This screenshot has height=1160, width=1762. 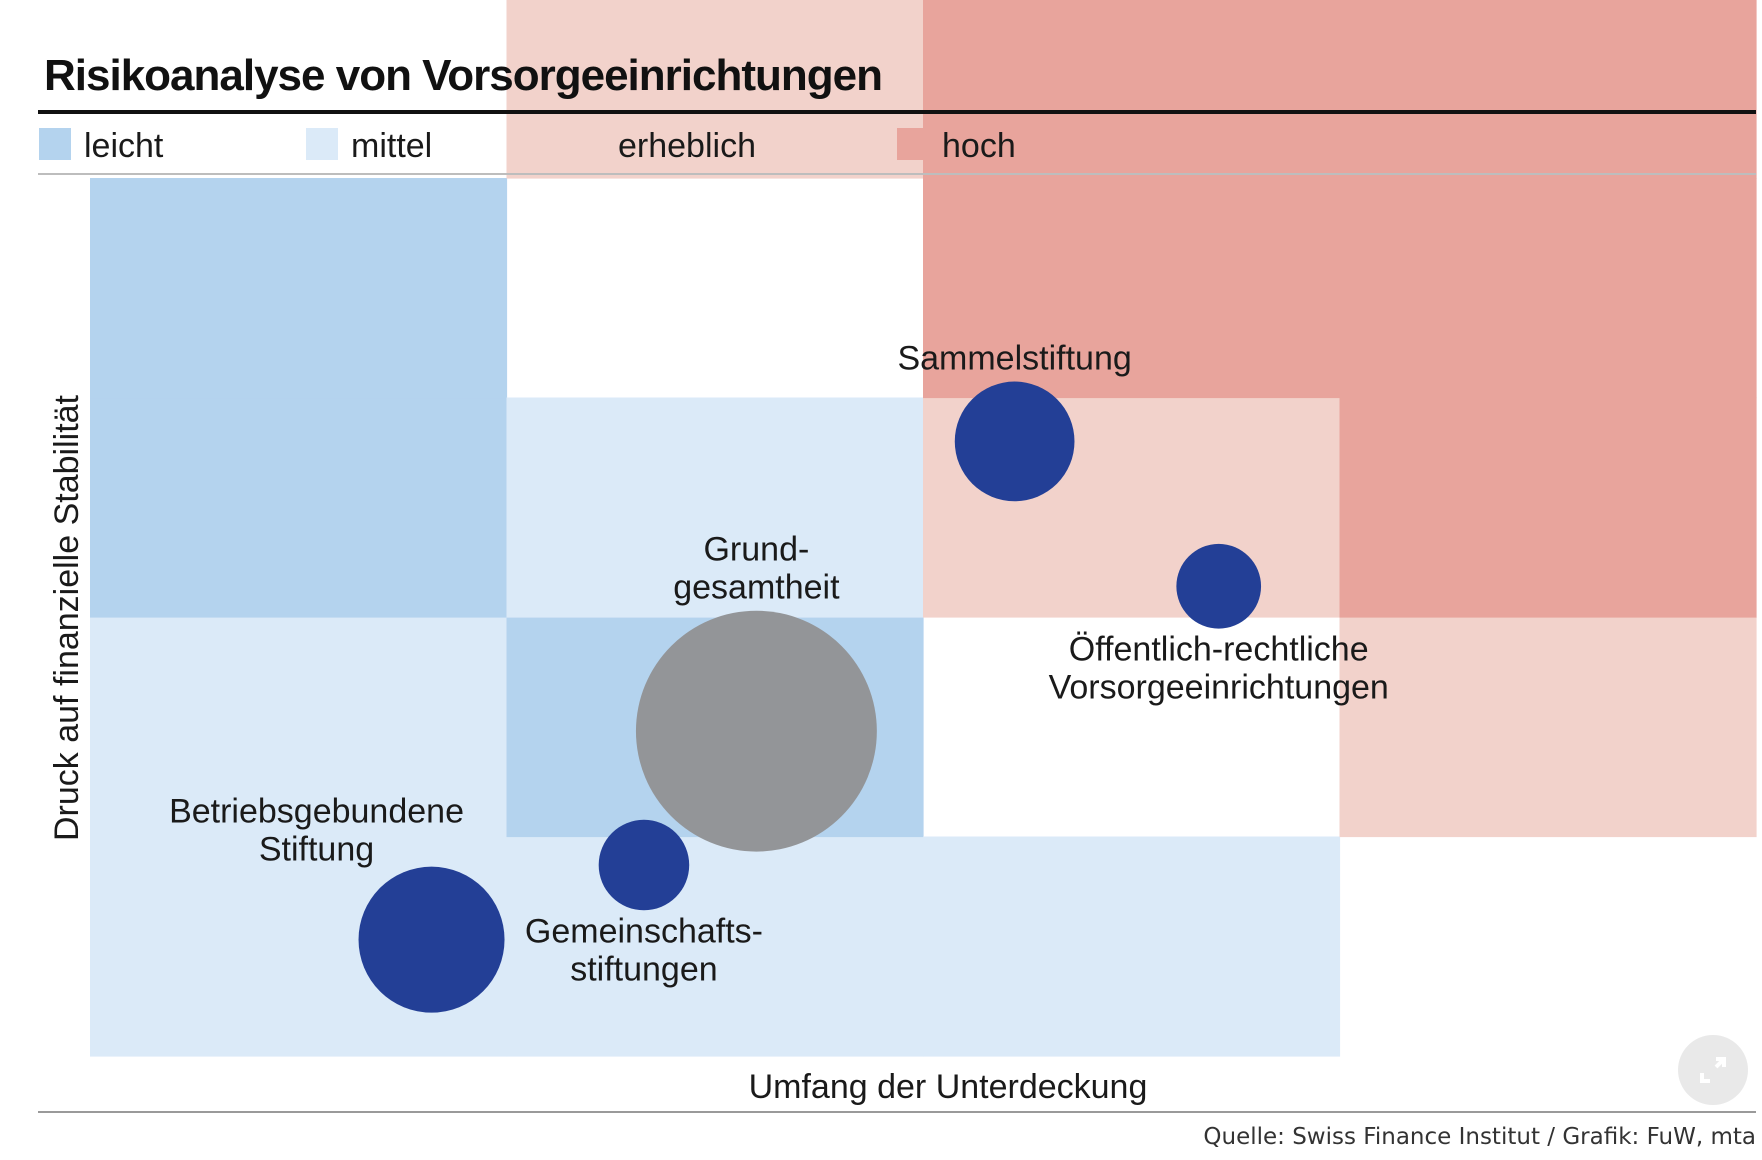 What do you see at coordinates (643, 969) in the screenshot?
I see `bubble-label: stiftungen` at bounding box center [643, 969].